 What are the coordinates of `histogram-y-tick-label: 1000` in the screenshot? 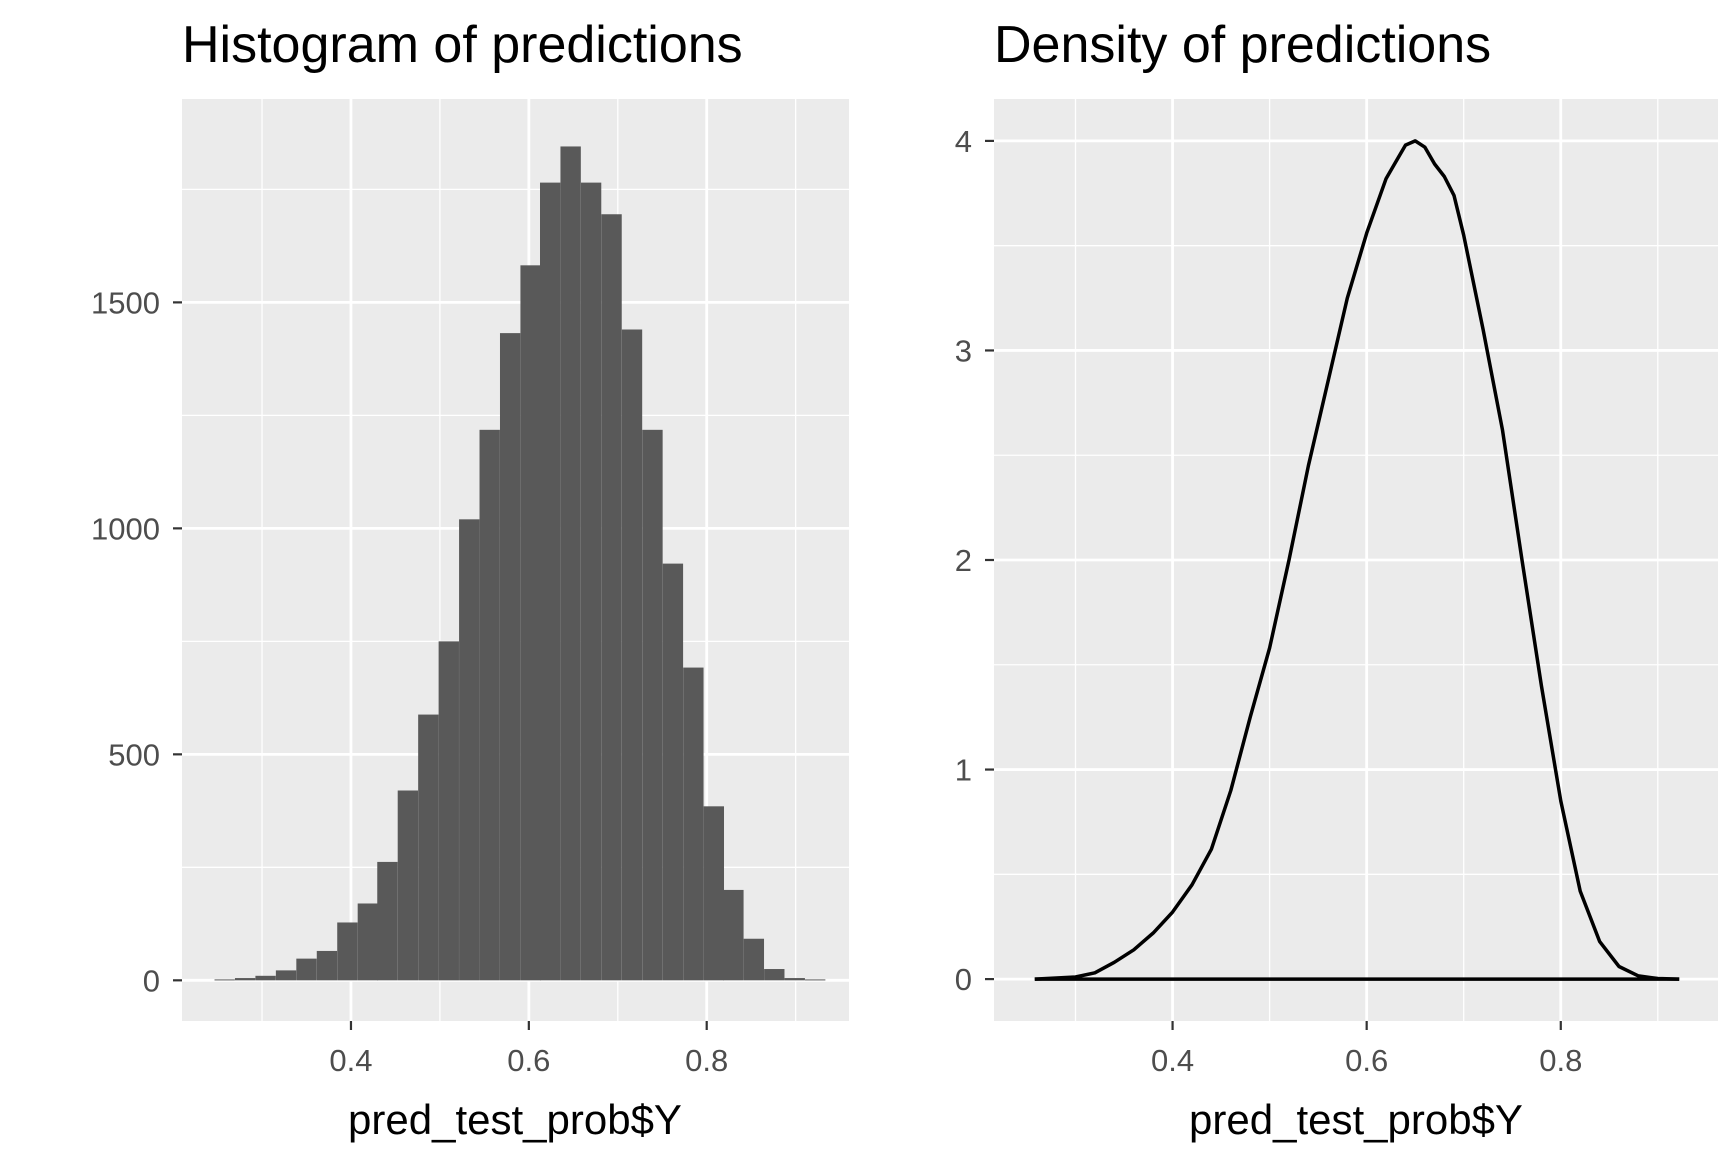 It's located at (125, 528).